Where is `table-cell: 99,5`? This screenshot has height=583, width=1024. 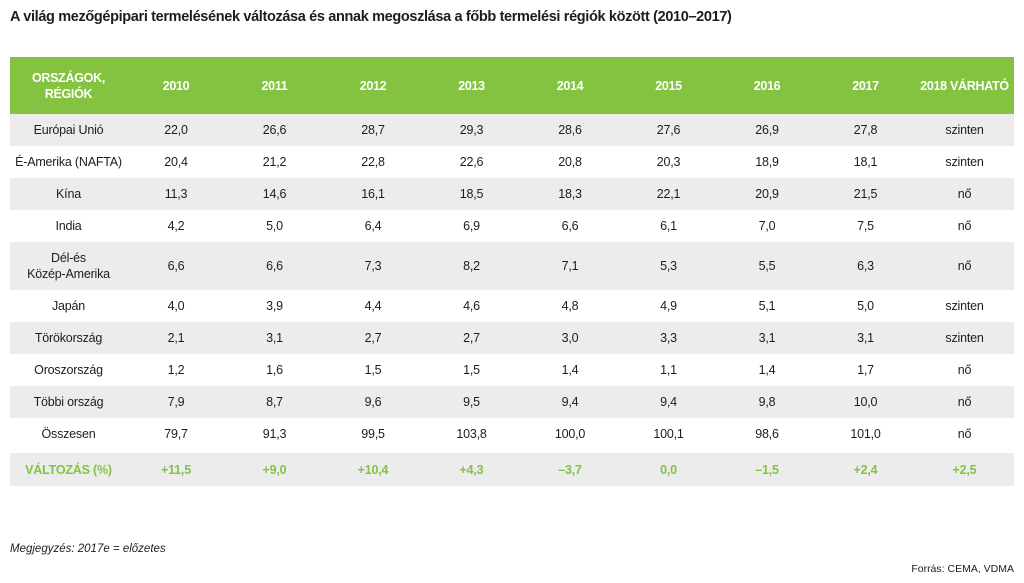
table-cell: 99,5 is located at coordinates (373, 434).